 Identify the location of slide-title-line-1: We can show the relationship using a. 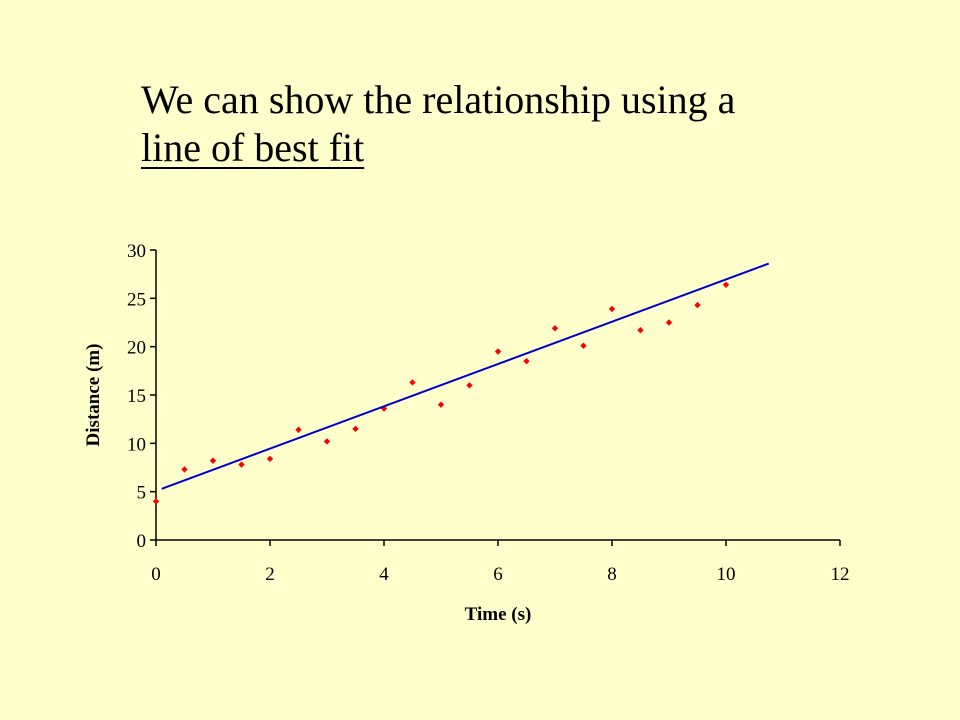
(438, 99).